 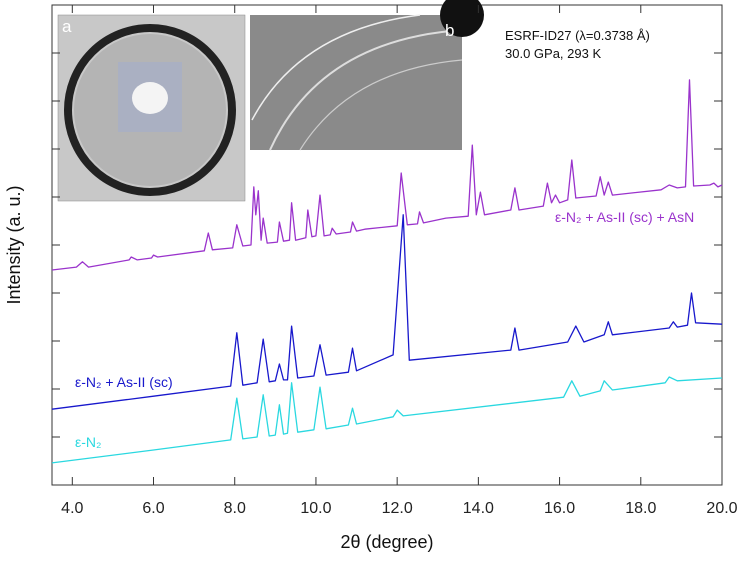 I want to click on x-axis-label: 2θ (degree), so click(x=386, y=542).